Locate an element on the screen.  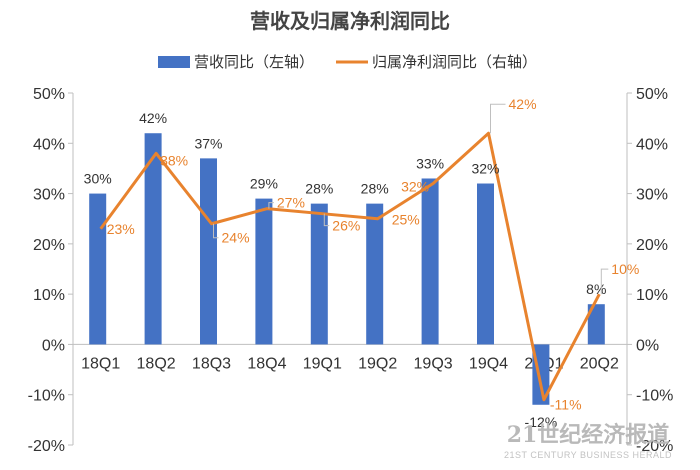
line-data-label: 38% is located at coordinates (174, 160).